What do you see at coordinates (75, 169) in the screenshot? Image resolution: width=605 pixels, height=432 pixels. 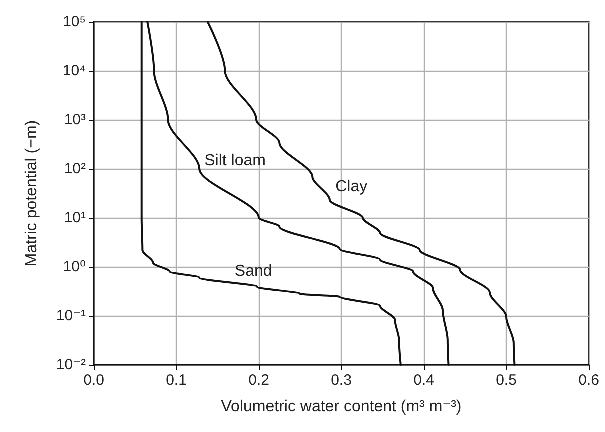 I see `y-tick-label: 10²` at bounding box center [75, 169].